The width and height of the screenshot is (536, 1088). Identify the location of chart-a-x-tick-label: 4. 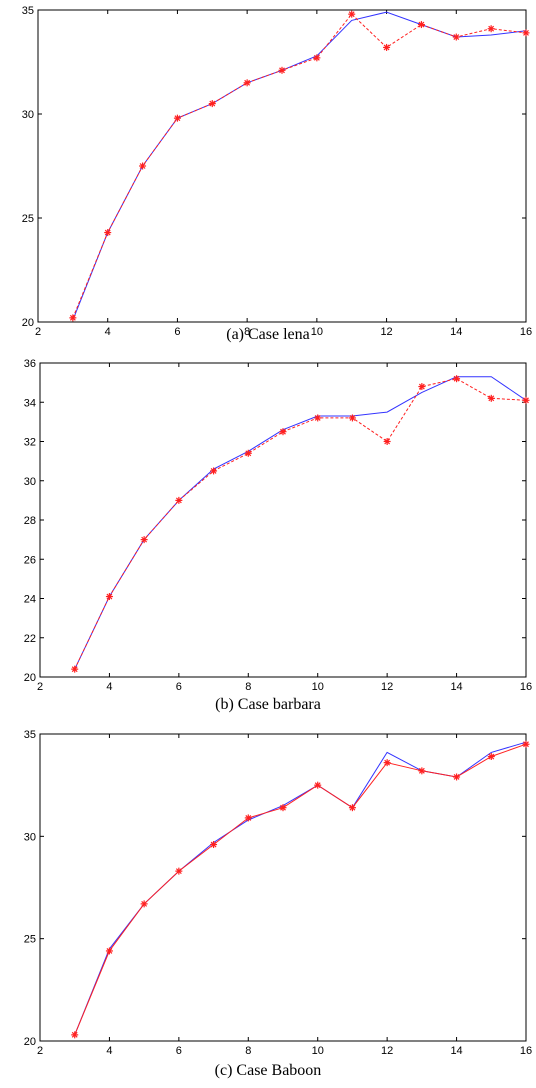
(108, 332).